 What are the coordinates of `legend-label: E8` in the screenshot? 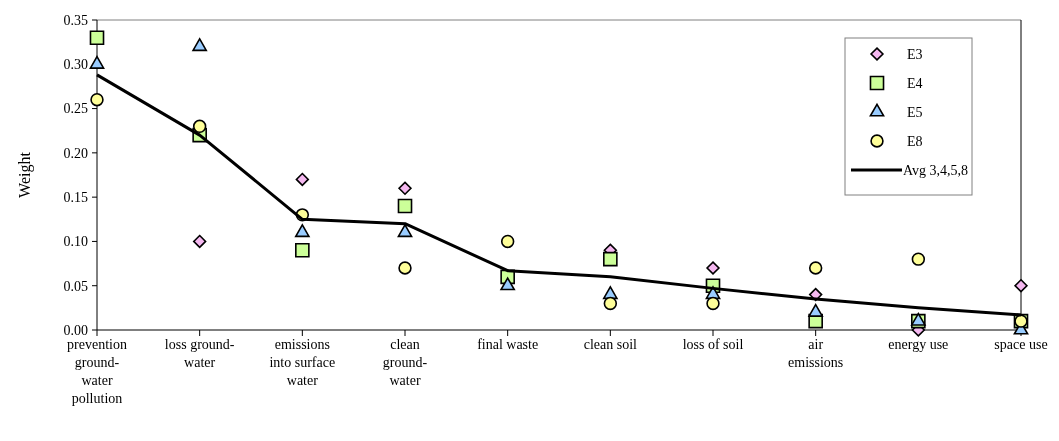 It's located at (915, 141).